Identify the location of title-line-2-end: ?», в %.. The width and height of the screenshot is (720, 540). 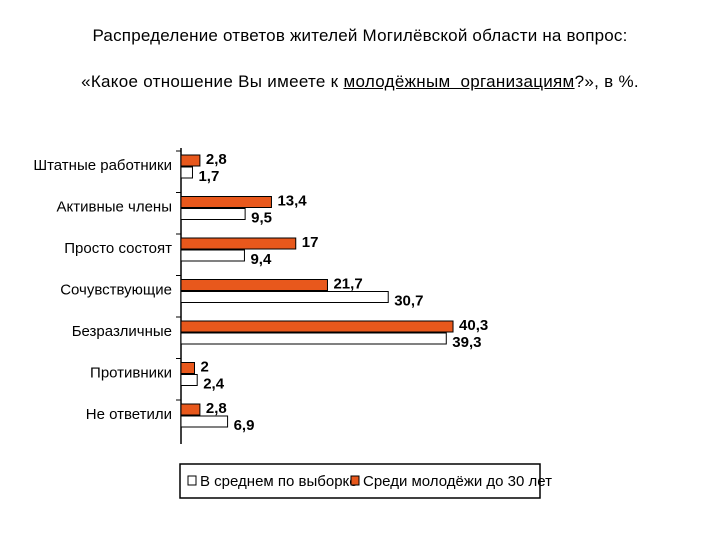
(606, 81).